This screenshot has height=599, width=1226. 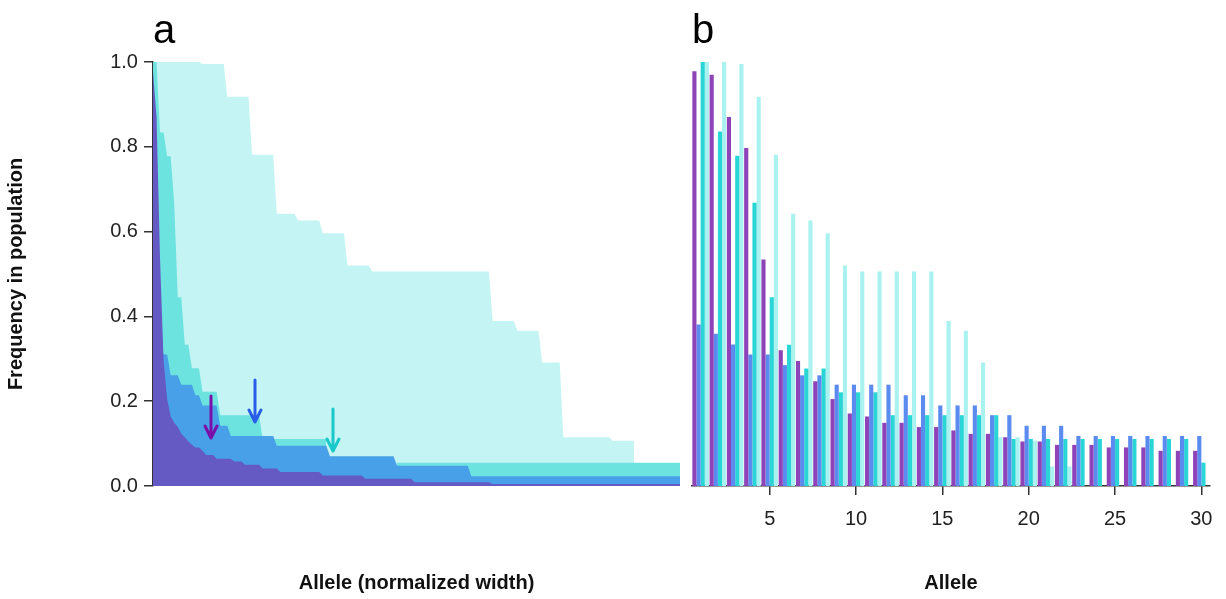 What do you see at coordinates (416, 581) in the screenshot?
I see `x-axis-title: Allele (normalized width)` at bounding box center [416, 581].